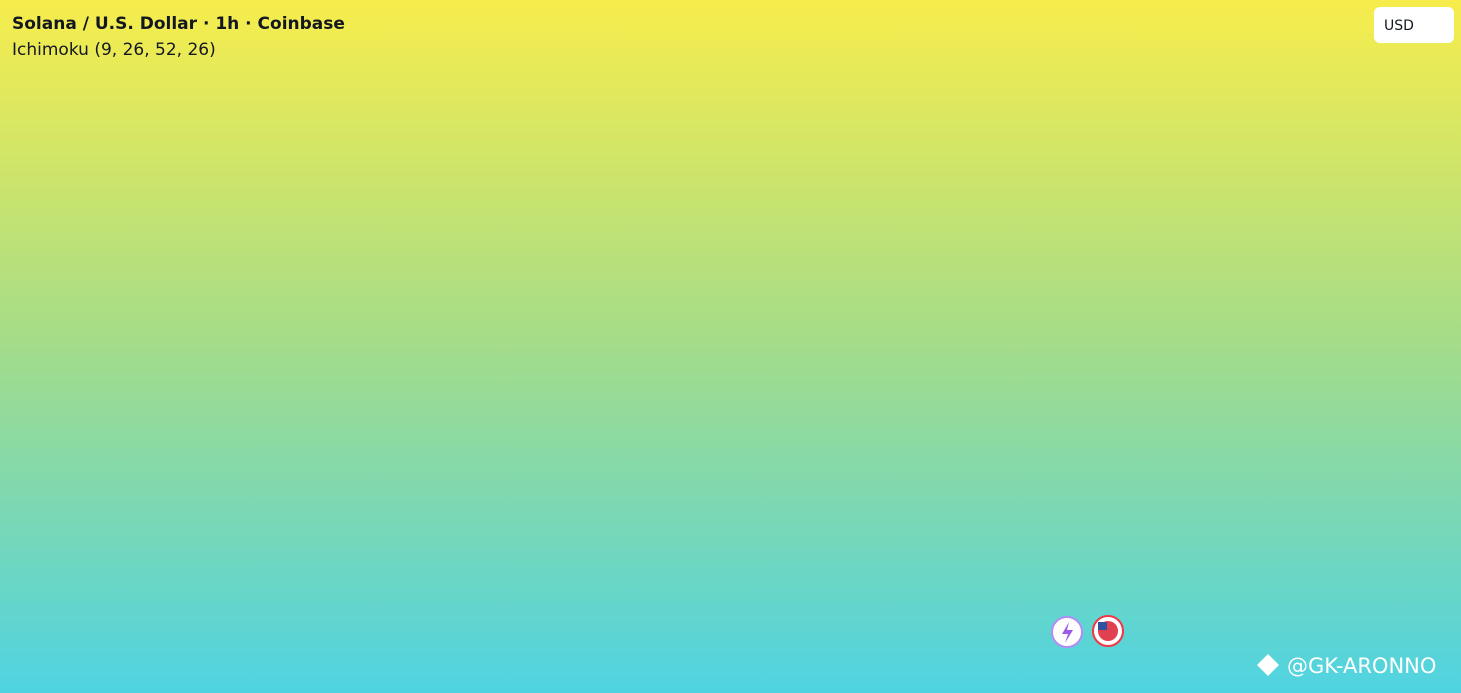 The image size is (1461, 693). Describe the element at coordinates (1268, 665) in the screenshot. I see `watermark-logo` at that location.